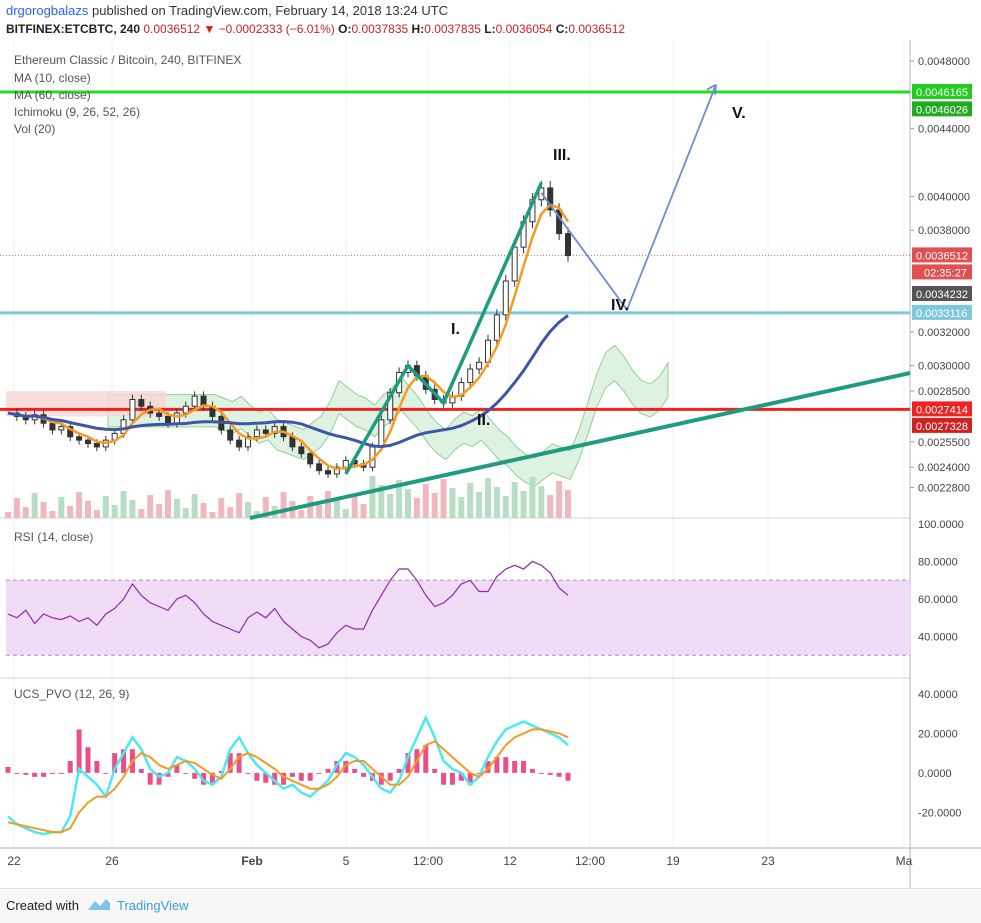 This screenshot has height=923, width=981. Describe the element at coordinates (938, 734) in the screenshot. I see `pvo-tick-label: 20.0000` at that location.